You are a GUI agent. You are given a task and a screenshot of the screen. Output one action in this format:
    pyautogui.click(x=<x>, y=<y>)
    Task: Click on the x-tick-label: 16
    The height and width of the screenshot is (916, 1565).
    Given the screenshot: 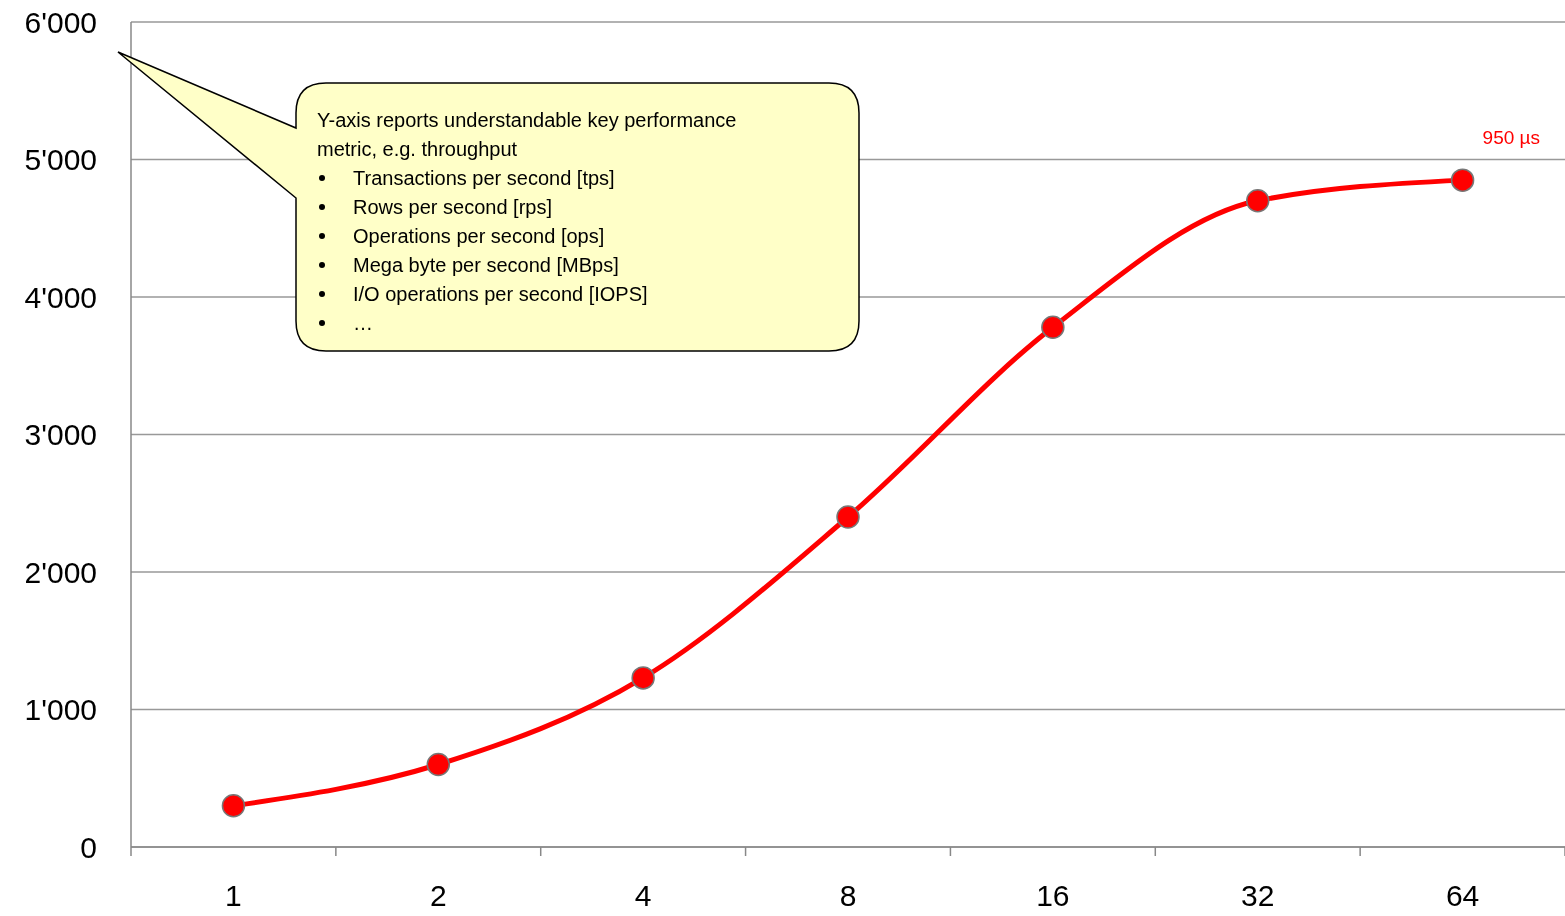 What is the action you would take?
    pyautogui.click(x=1053, y=895)
    